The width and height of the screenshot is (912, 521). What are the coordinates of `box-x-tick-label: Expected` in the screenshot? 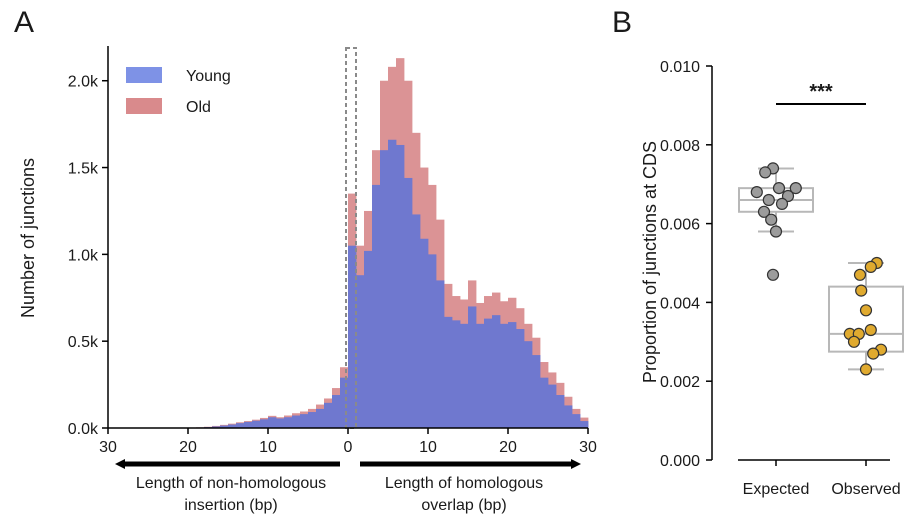 It's located at (776, 489).